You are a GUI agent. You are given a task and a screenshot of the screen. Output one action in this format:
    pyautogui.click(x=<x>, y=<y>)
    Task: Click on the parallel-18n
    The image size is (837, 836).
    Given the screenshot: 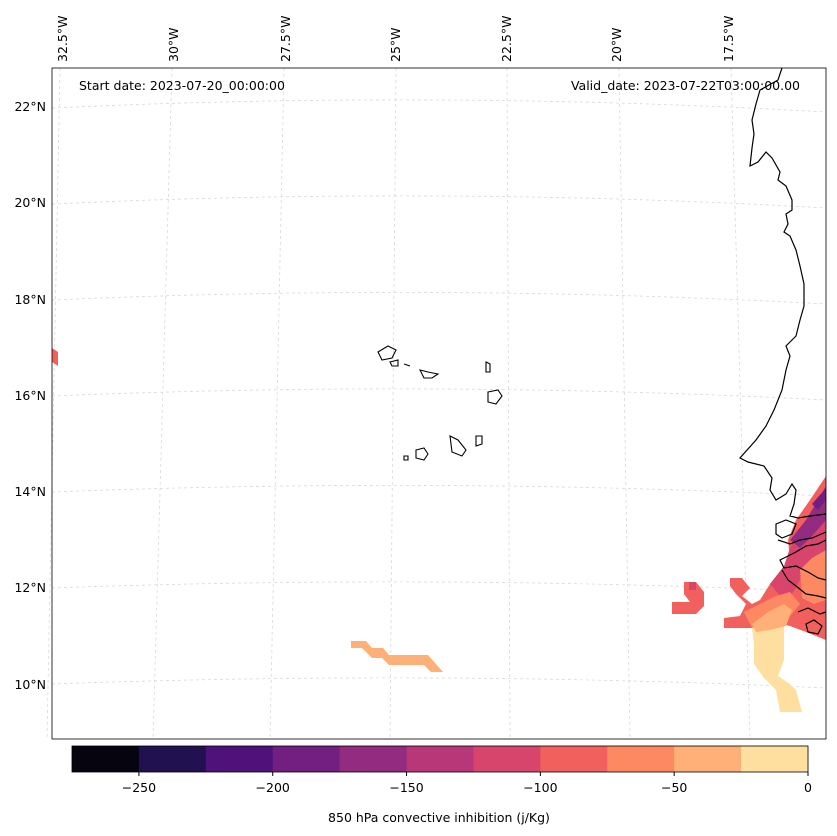 What is the action you would take?
    pyautogui.click(x=439, y=298)
    